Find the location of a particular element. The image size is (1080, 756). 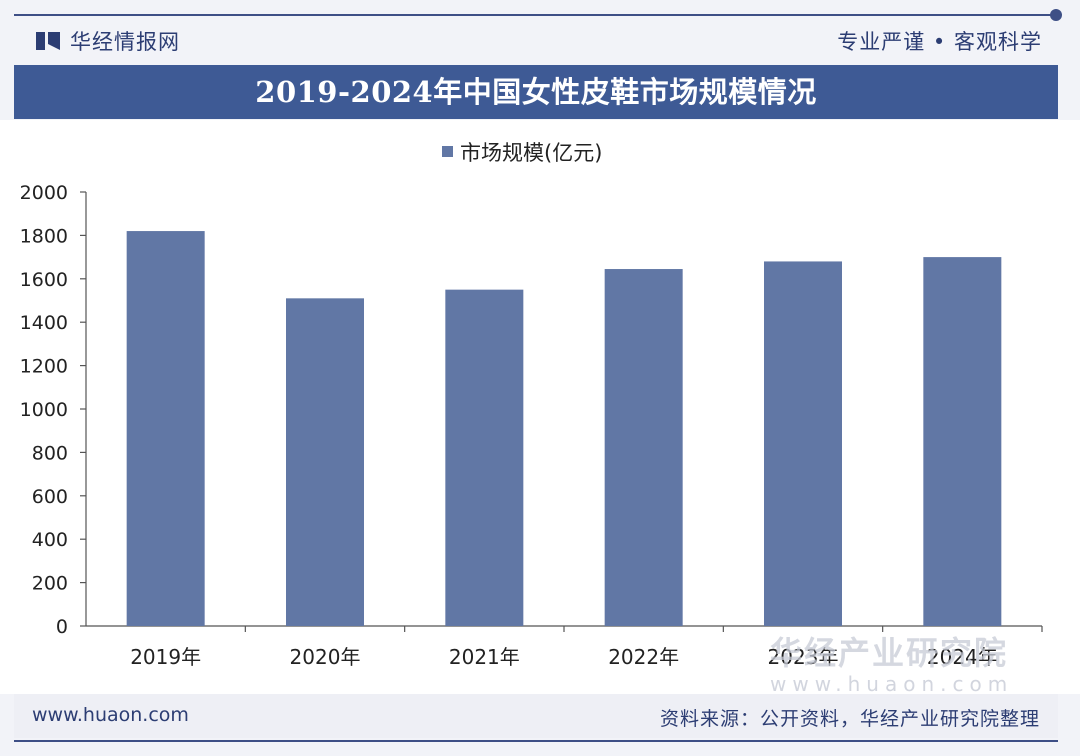

y-tick-label: 1800 is located at coordinates (44, 236).